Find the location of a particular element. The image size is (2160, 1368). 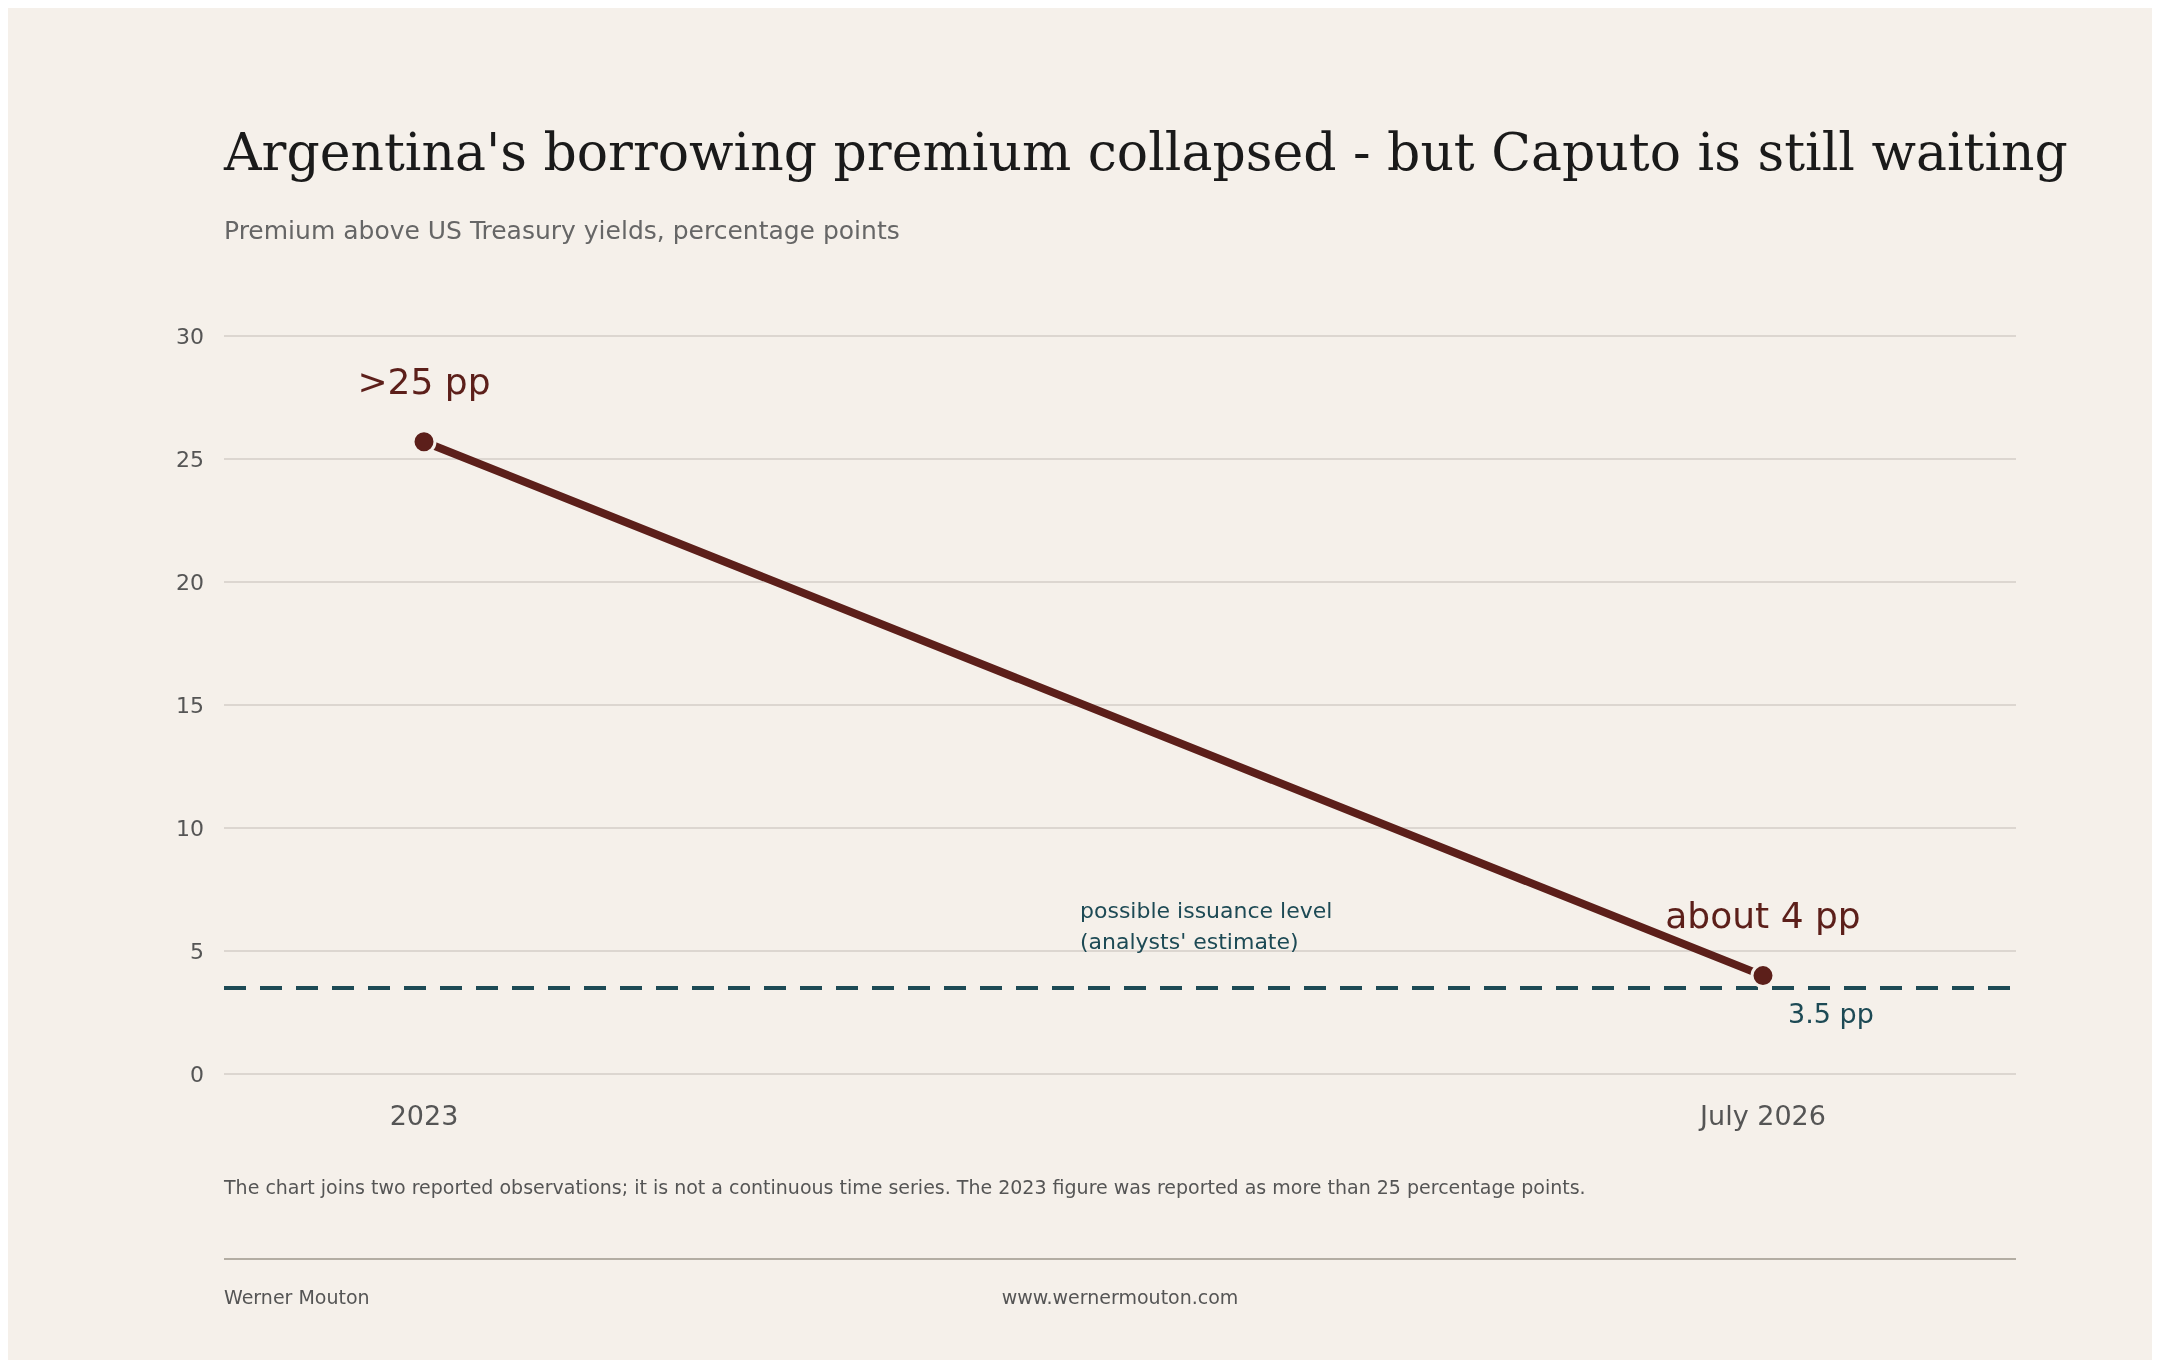

y-tick-label: 20 is located at coordinates (190, 582).